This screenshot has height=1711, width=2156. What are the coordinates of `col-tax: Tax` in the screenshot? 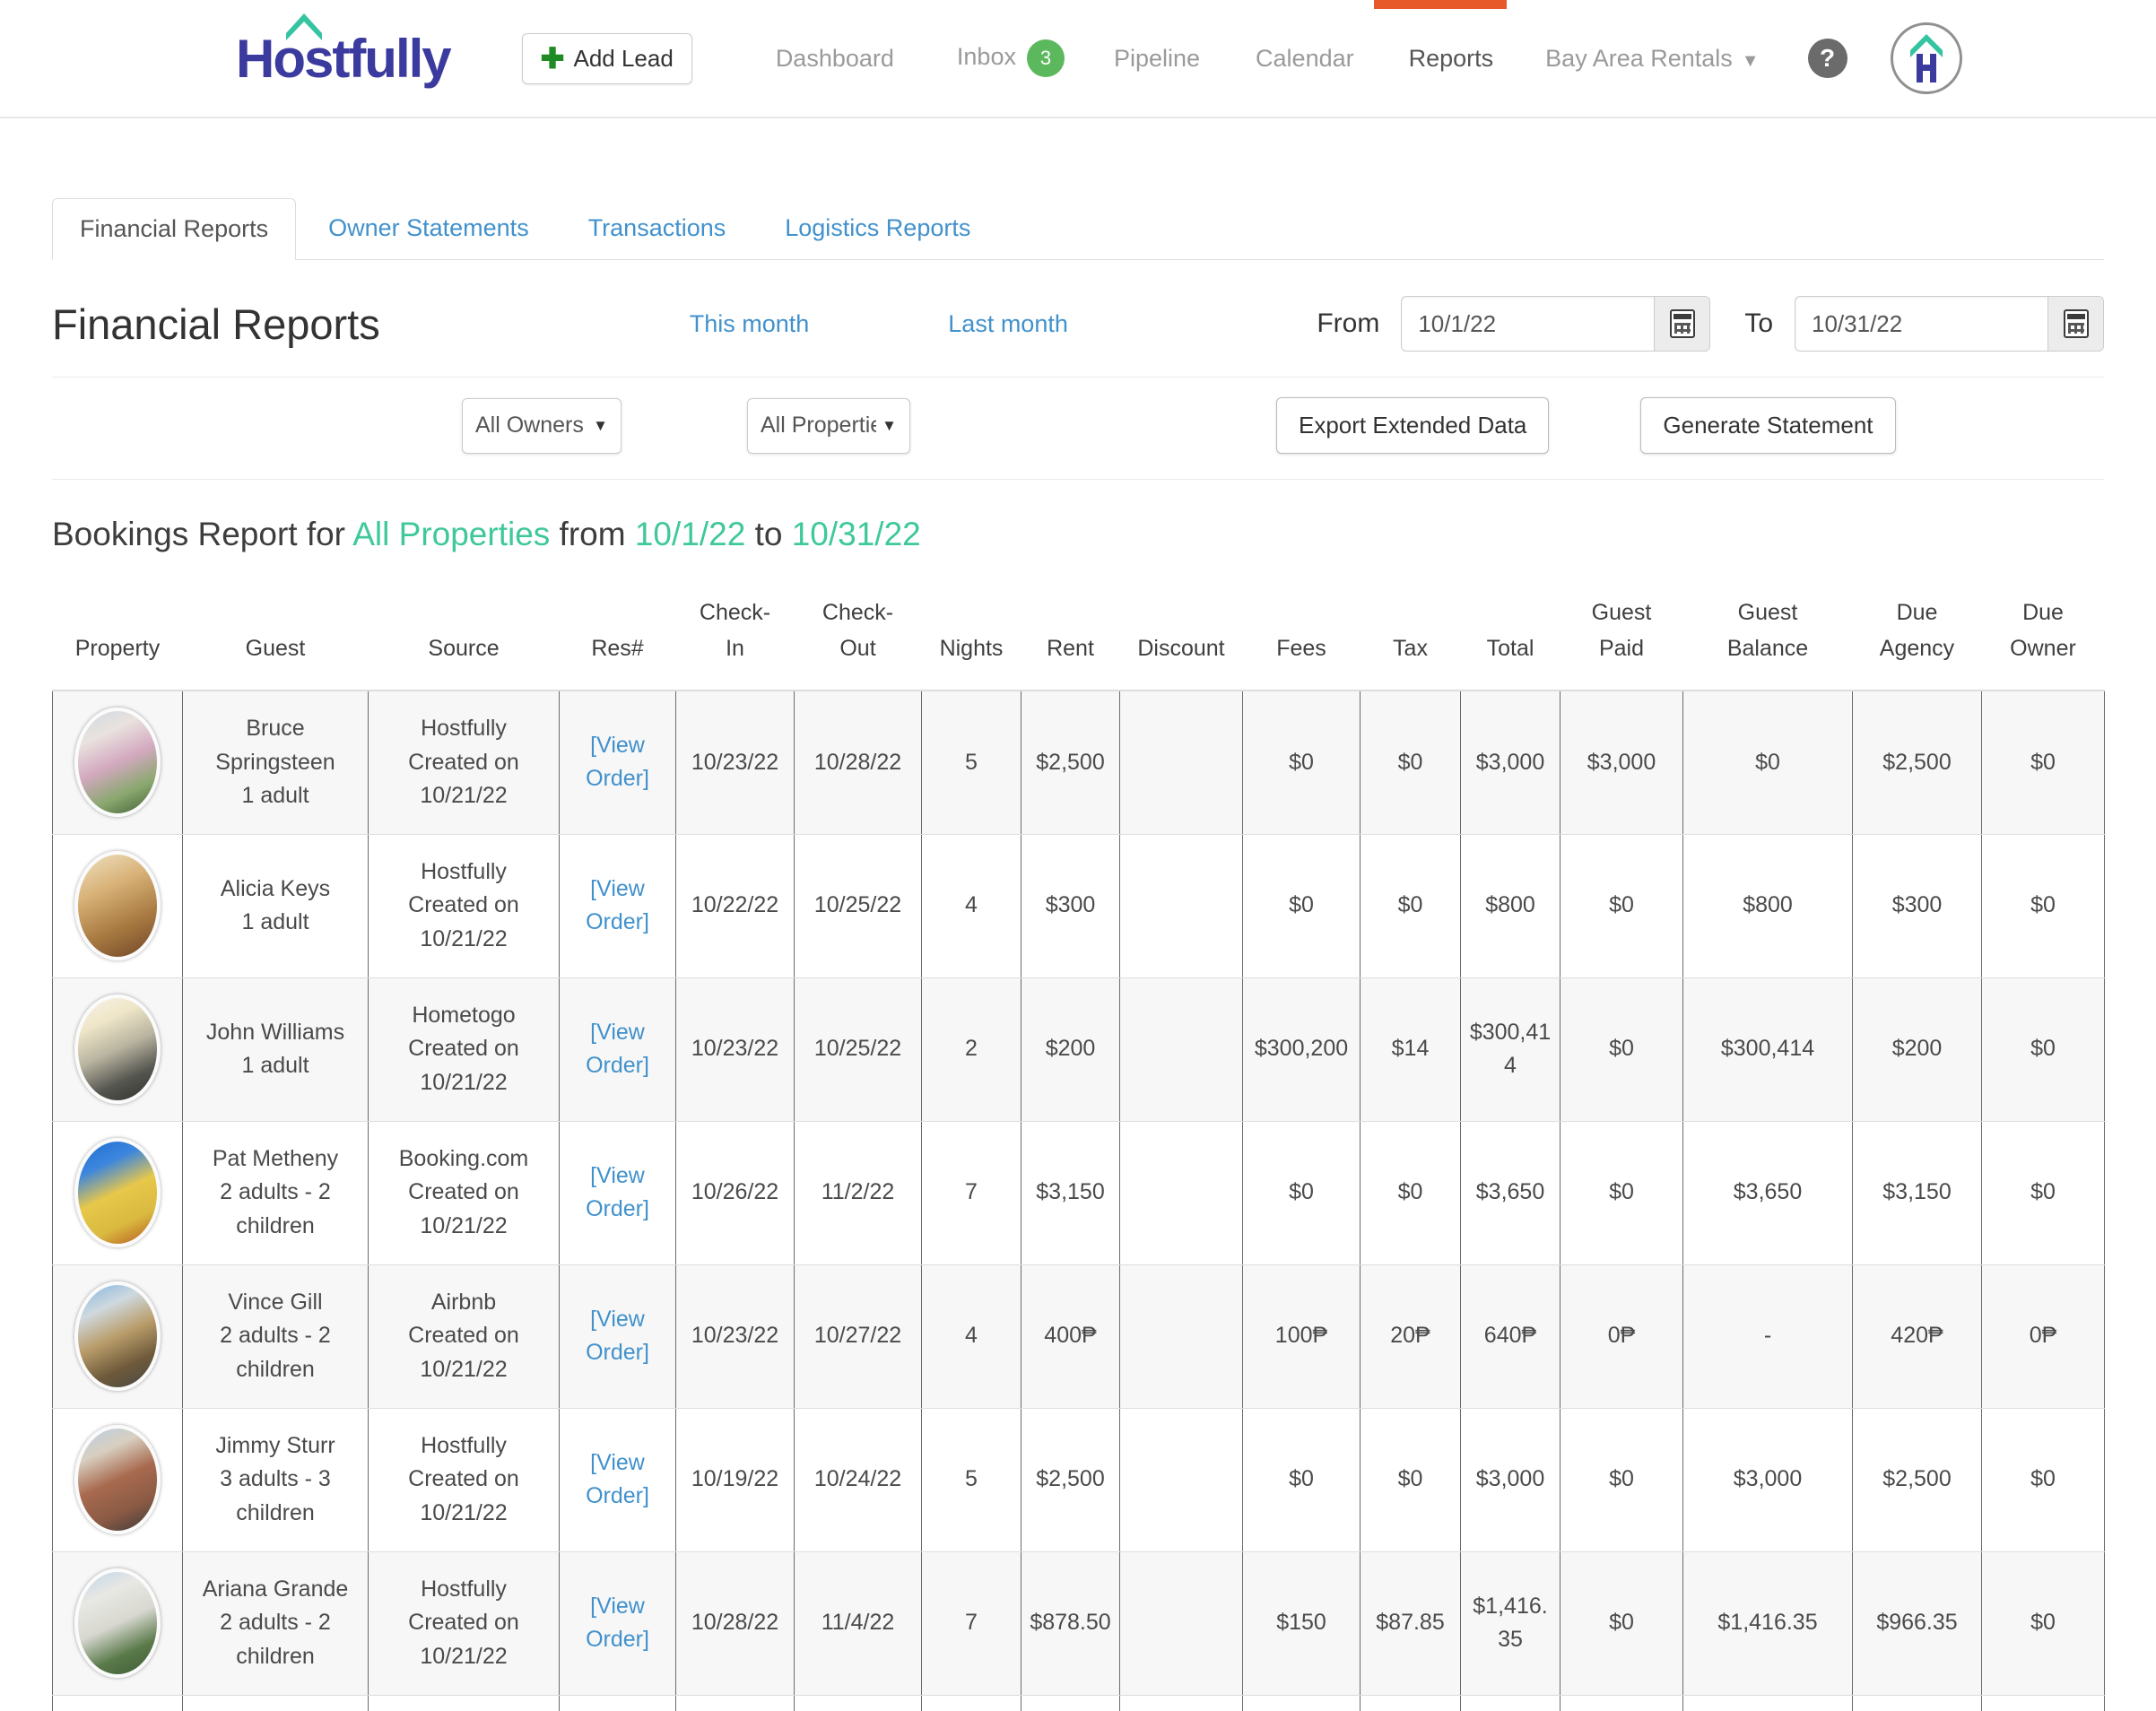 It's located at (1410, 643).